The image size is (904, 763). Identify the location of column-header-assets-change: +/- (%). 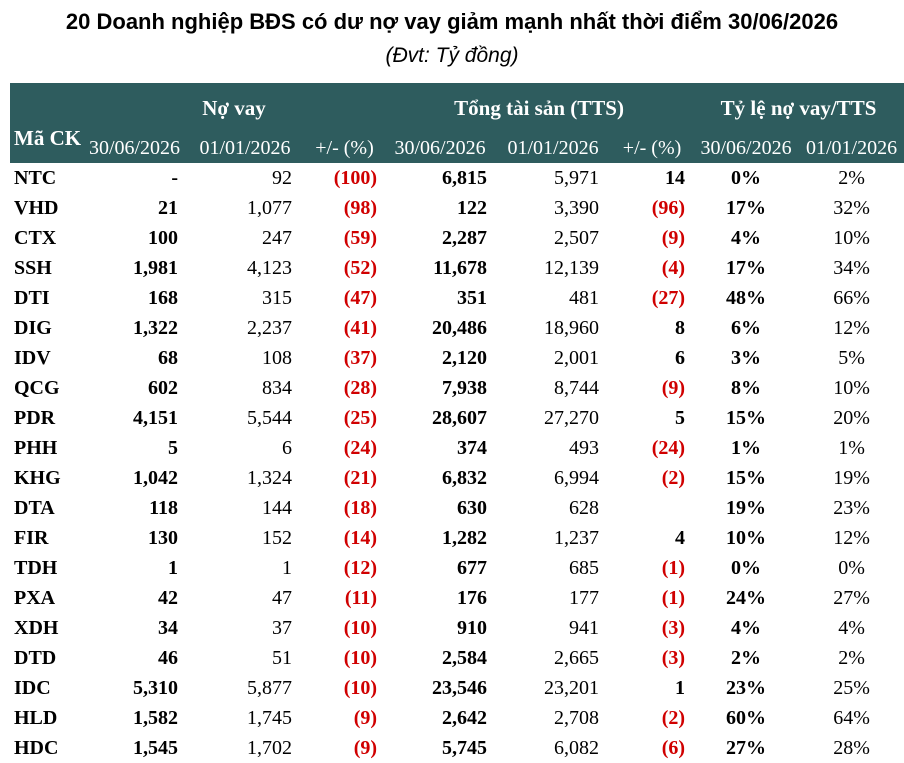
(652, 148).